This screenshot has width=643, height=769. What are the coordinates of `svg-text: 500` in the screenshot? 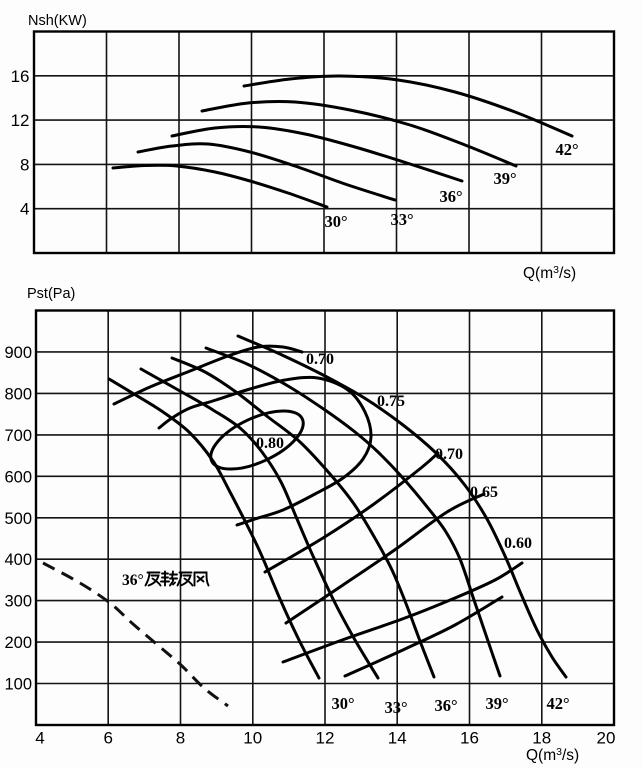 It's located at (18, 519).